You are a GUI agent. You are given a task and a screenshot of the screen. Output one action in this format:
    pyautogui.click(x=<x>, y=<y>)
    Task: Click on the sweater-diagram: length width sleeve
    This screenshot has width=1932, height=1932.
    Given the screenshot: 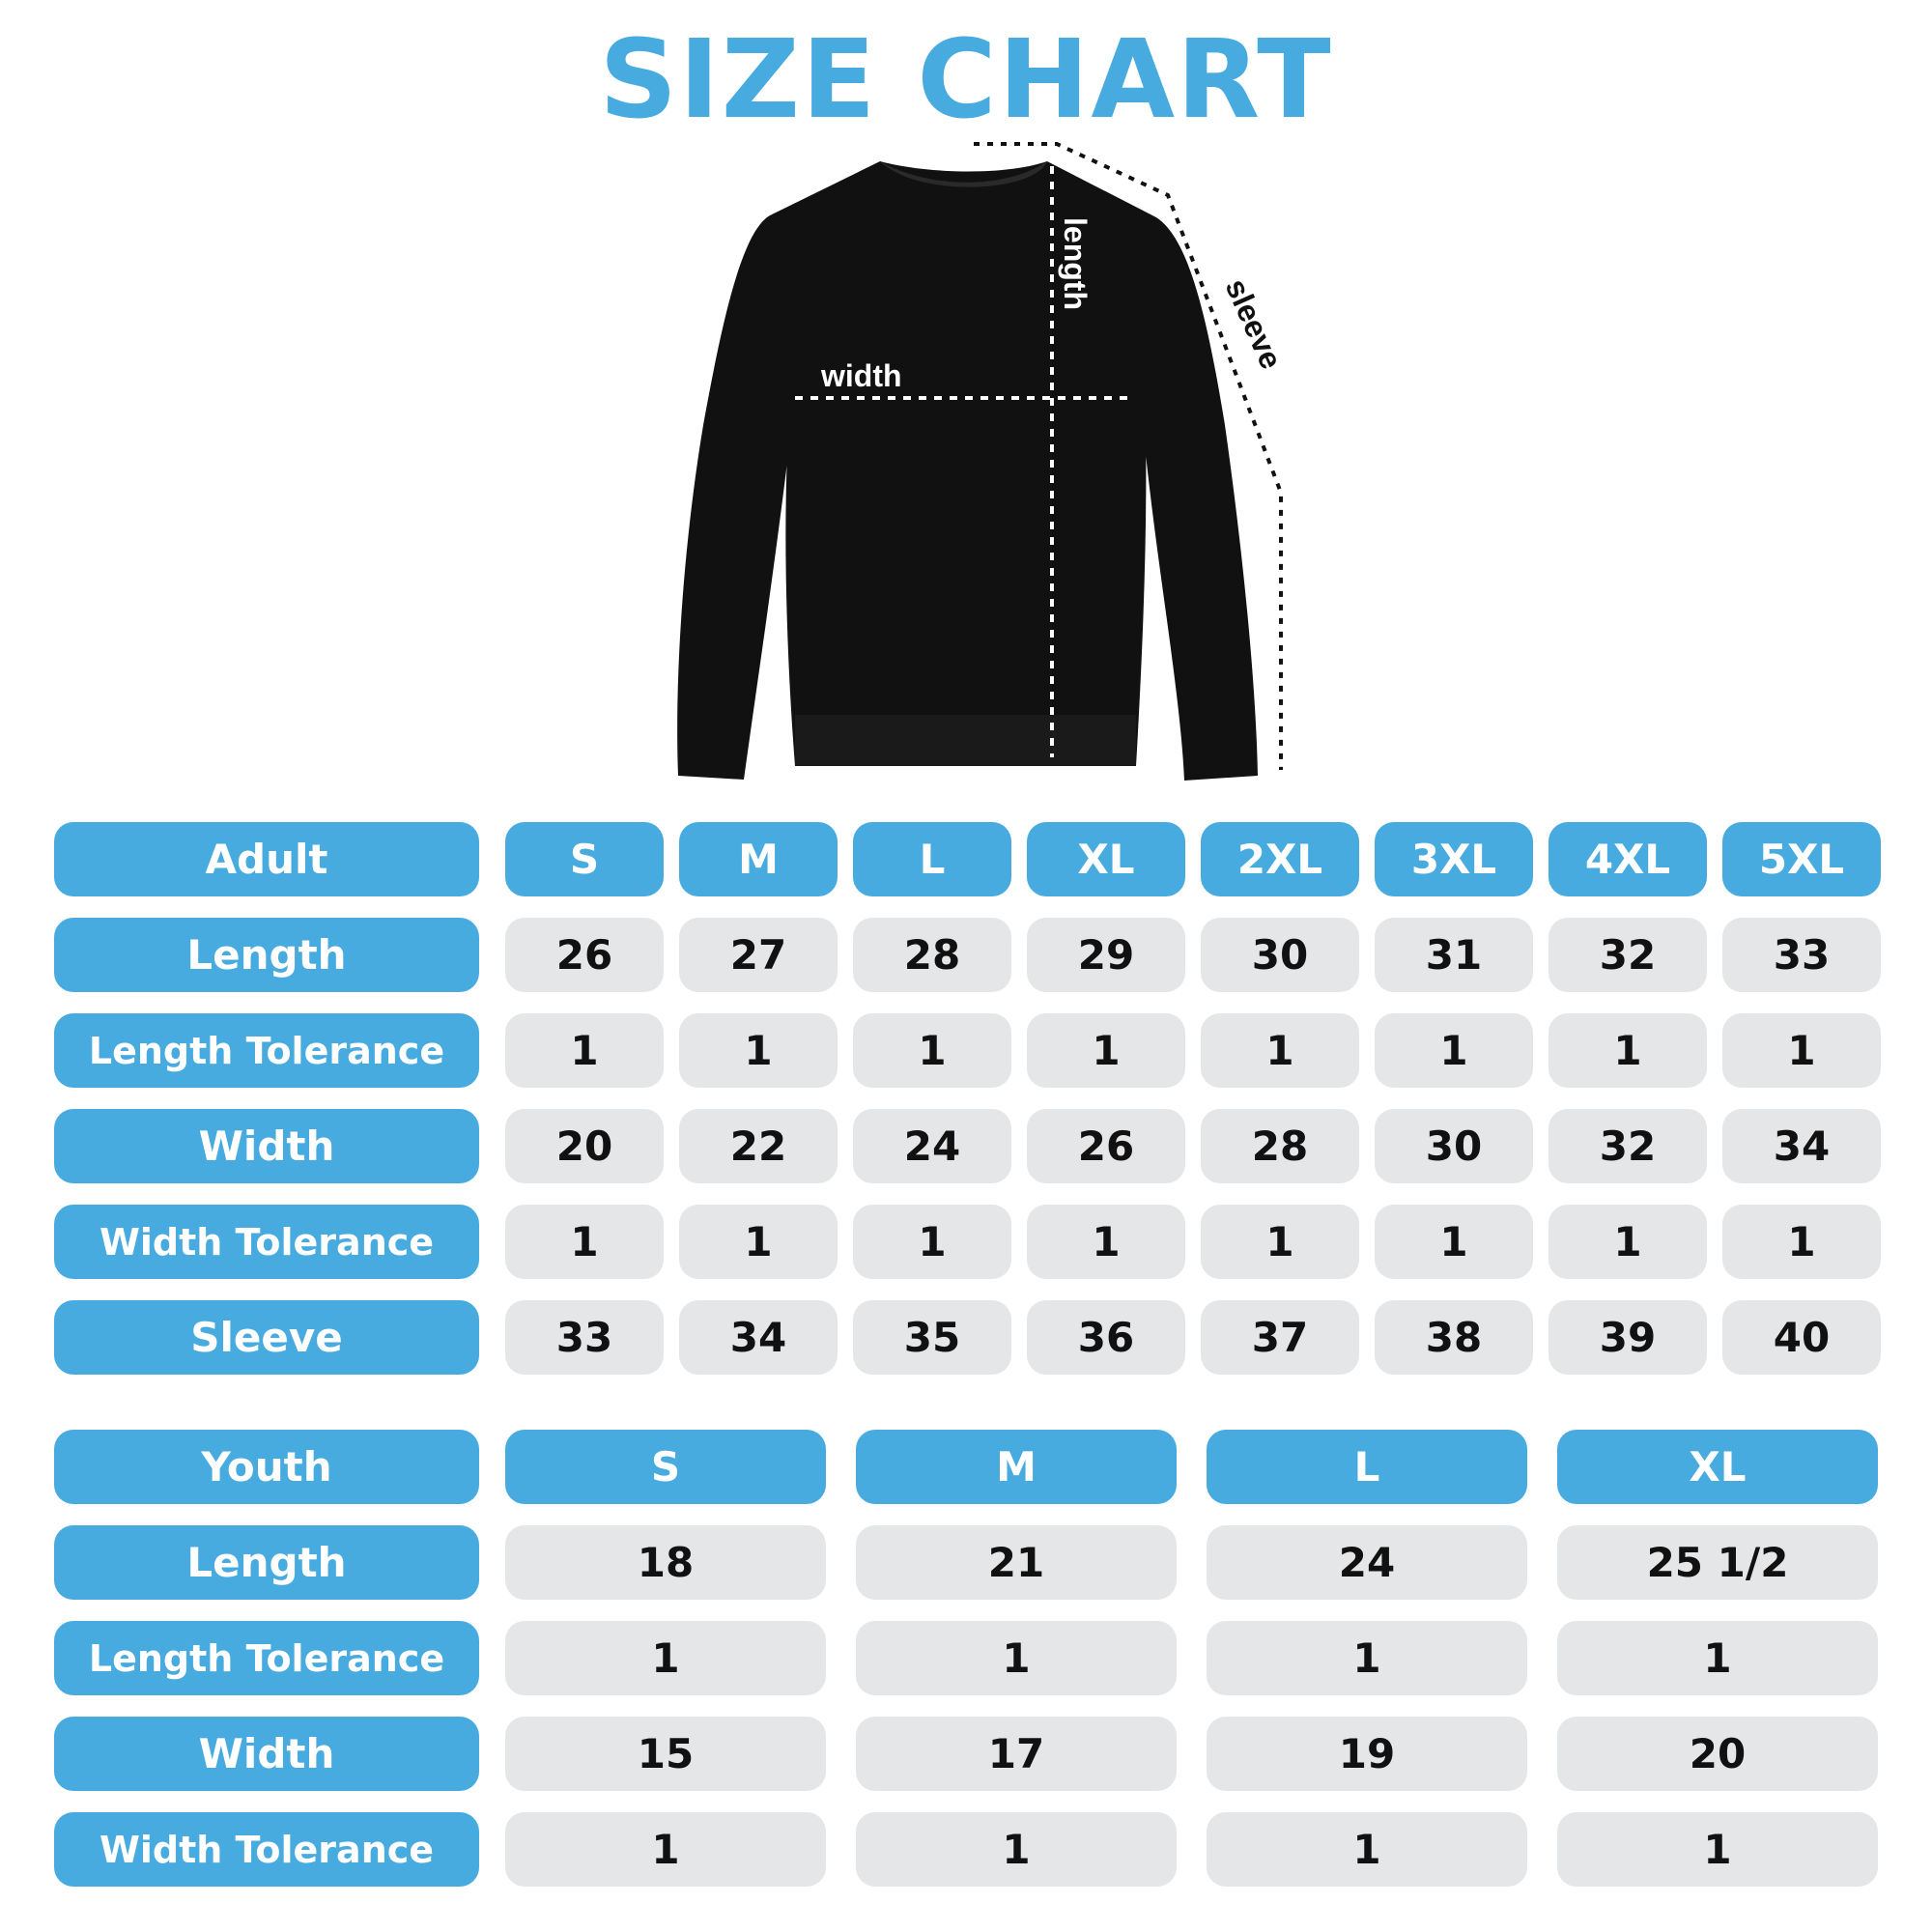 What is the action you would take?
    pyautogui.click(x=983, y=461)
    